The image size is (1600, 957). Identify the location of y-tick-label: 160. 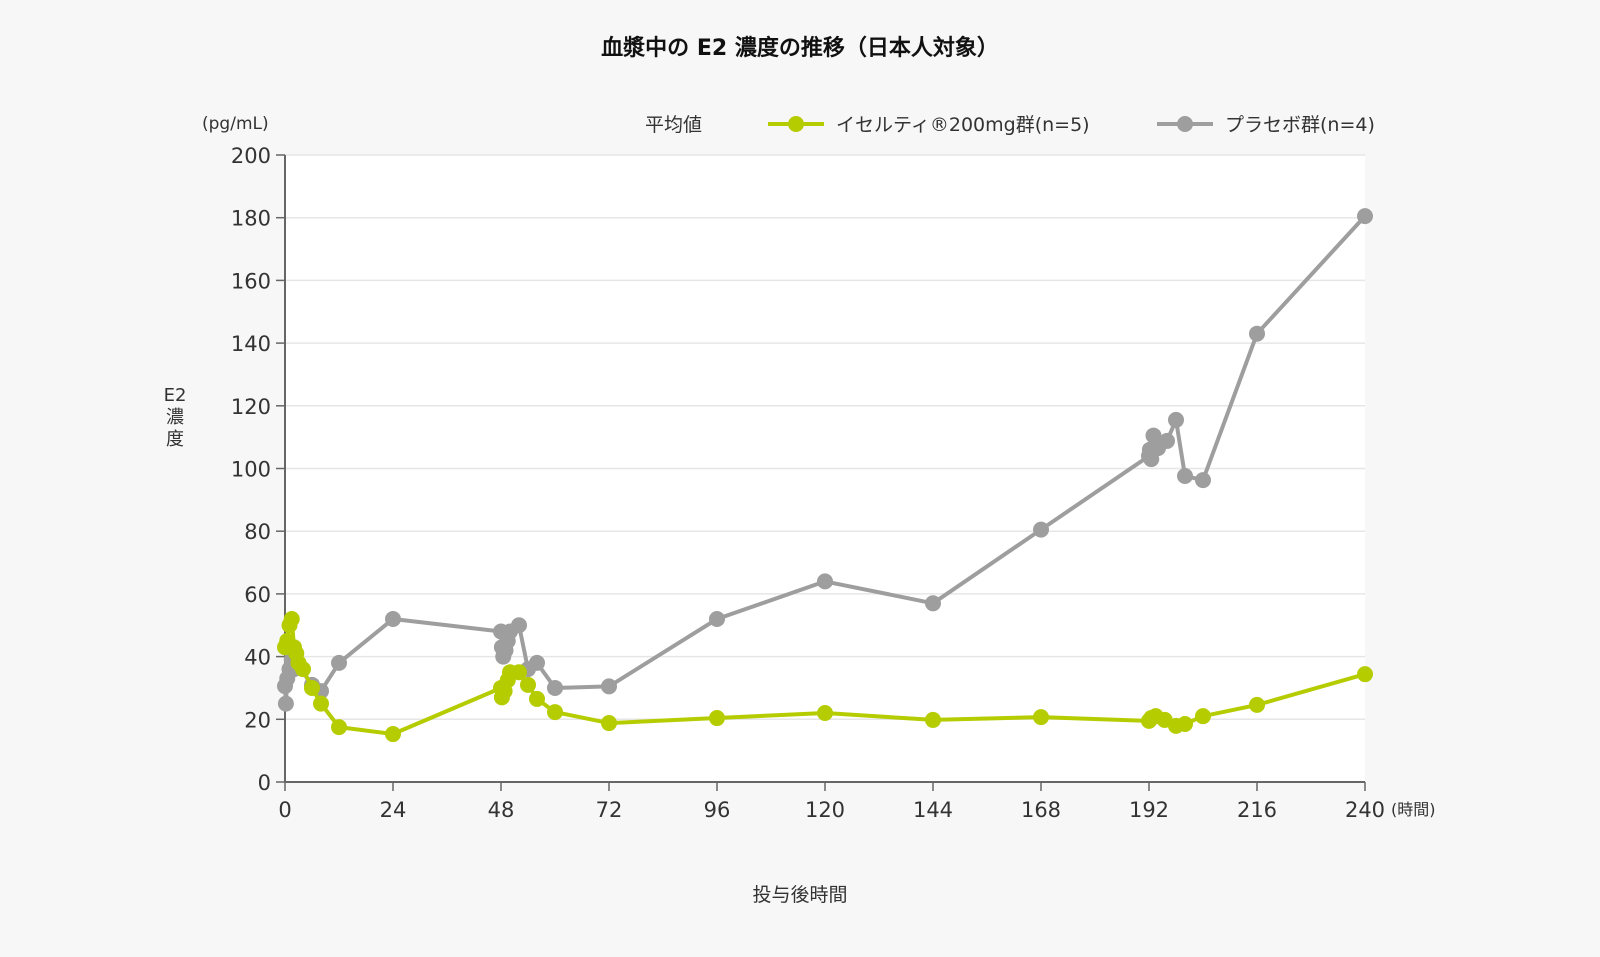
(251, 281).